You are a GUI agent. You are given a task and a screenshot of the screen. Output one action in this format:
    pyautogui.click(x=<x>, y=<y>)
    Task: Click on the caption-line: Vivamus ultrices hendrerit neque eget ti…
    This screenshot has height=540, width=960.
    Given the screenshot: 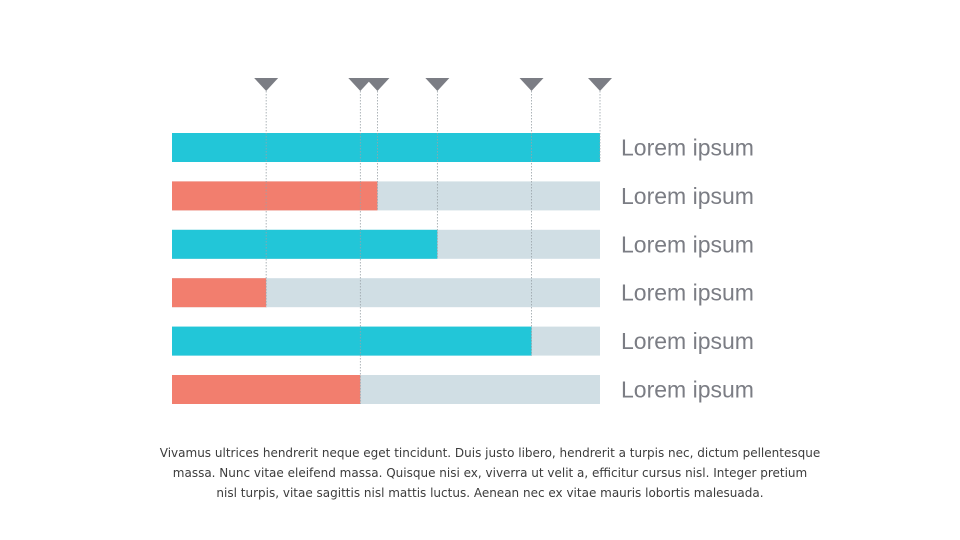 What is the action you would take?
    pyautogui.click(x=490, y=453)
    